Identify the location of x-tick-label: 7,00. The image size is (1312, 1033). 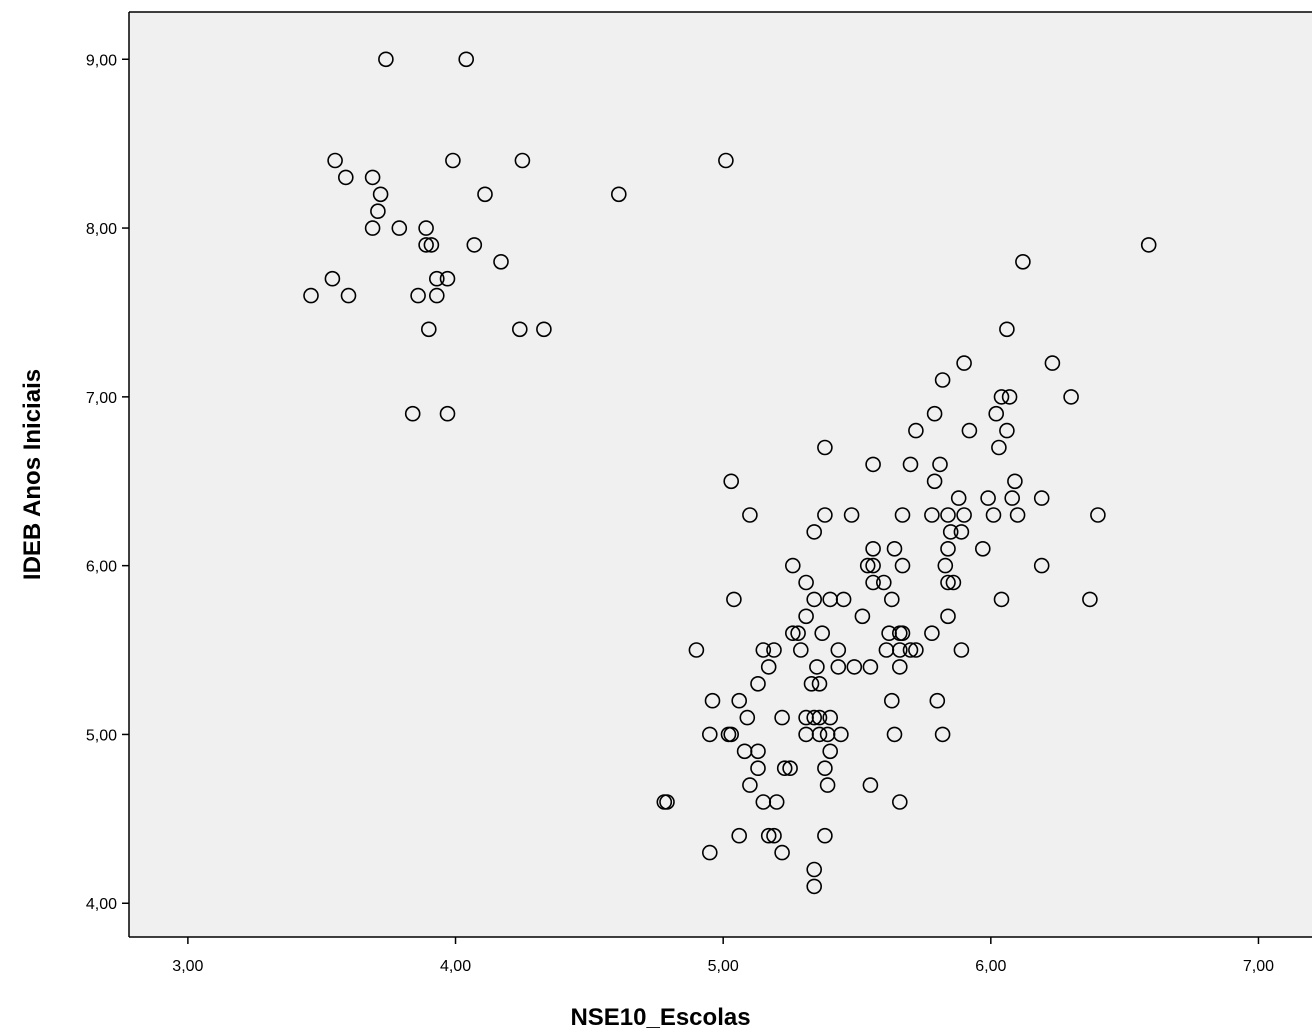
(1258, 966).